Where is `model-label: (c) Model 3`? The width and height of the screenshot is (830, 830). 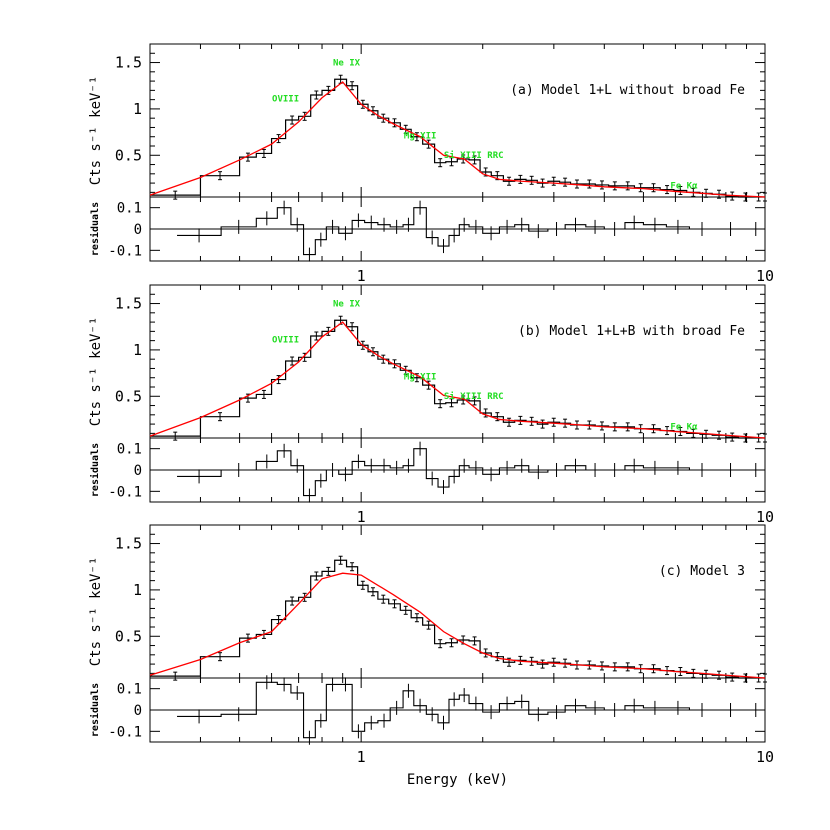
model-label: (c) Model 3 is located at coordinates (702, 571).